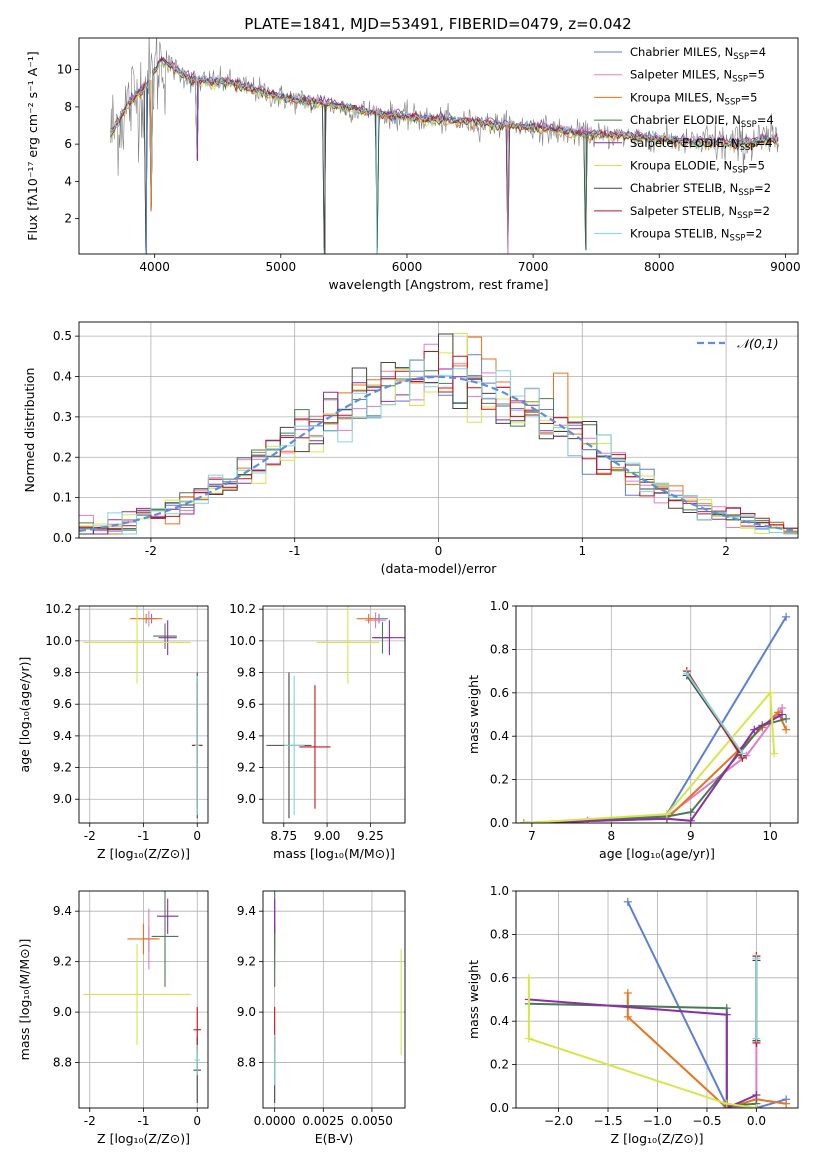 The image size is (819, 1170). Describe the element at coordinates (582, 551) in the screenshot. I see `x-tick-label: 1` at that location.